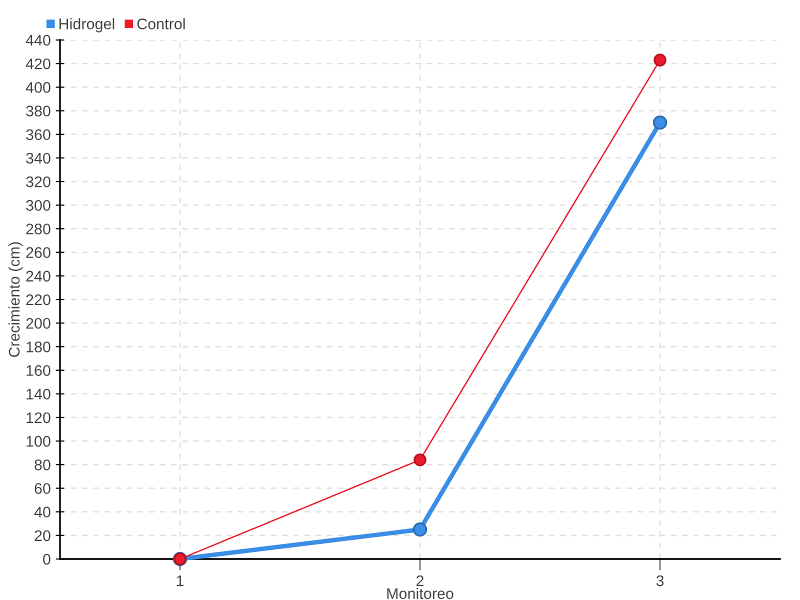 The width and height of the screenshot is (800, 600). I want to click on x-tick-label: 1, so click(180, 581).